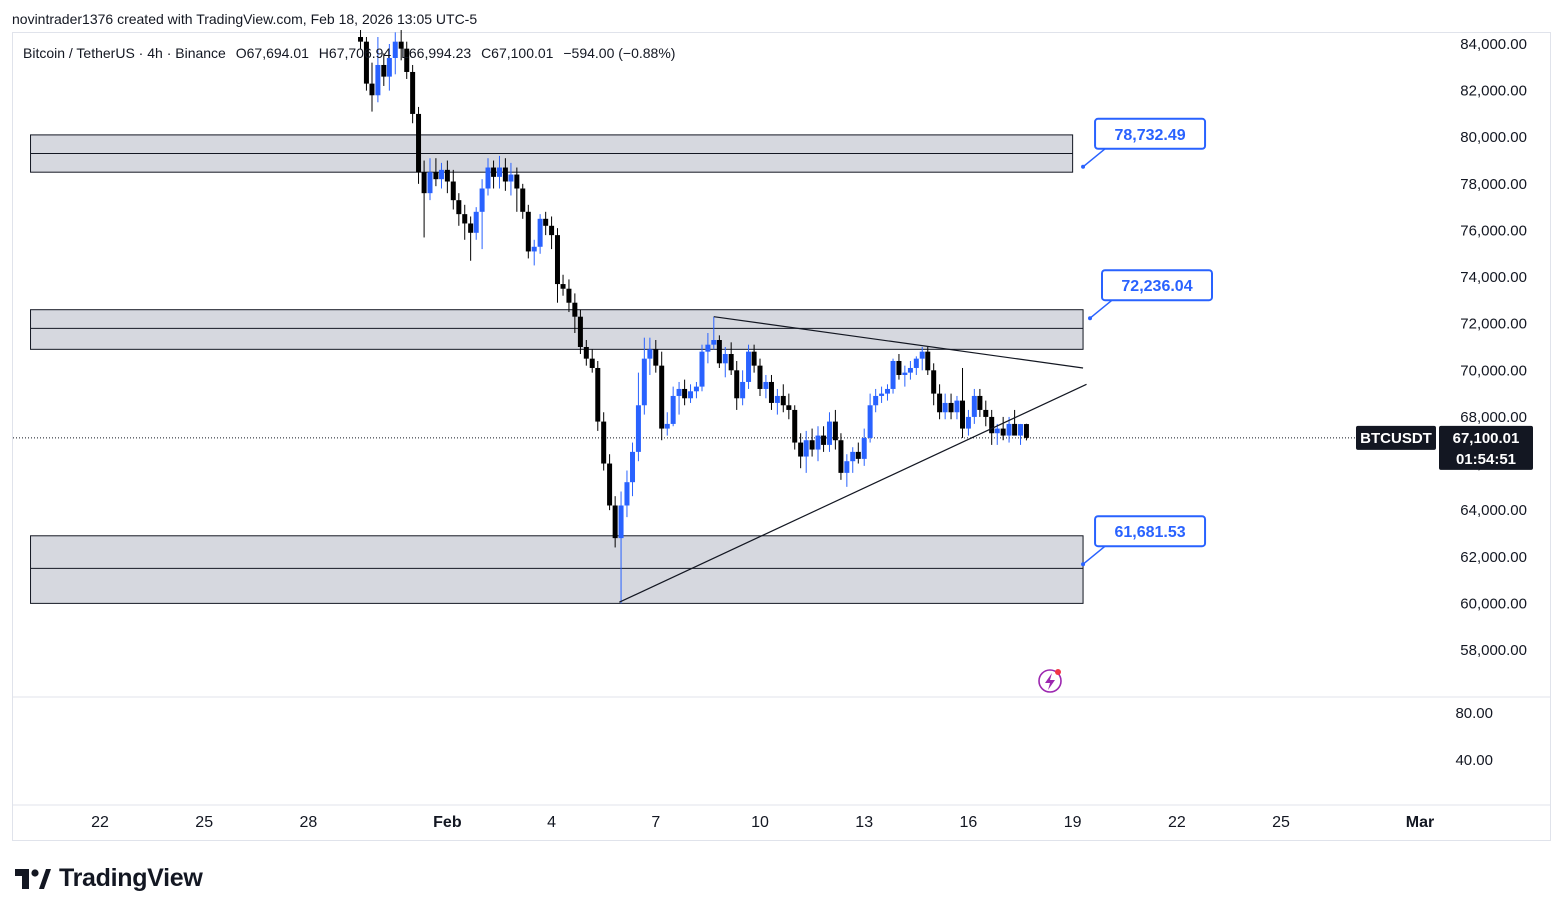 This screenshot has height=916, width=1563. What do you see at coordinates (1050, 681) in the screenshot?
I see `lightning-alert-icon` at bounding box center [1050, 681].